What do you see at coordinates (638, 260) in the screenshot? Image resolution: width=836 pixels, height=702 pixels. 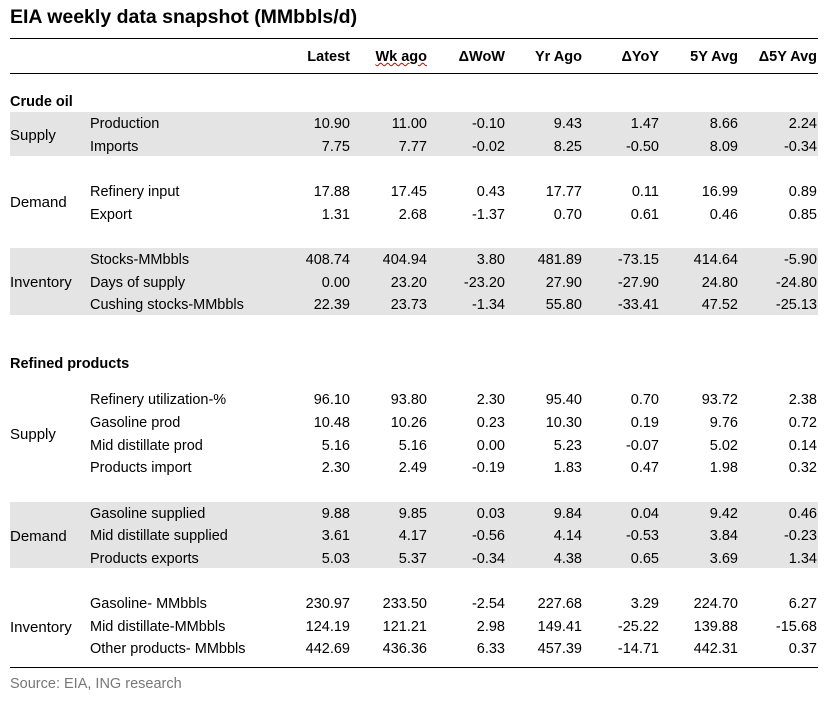 I see `cell-value: -73.15` at bounding box center [638, 260].